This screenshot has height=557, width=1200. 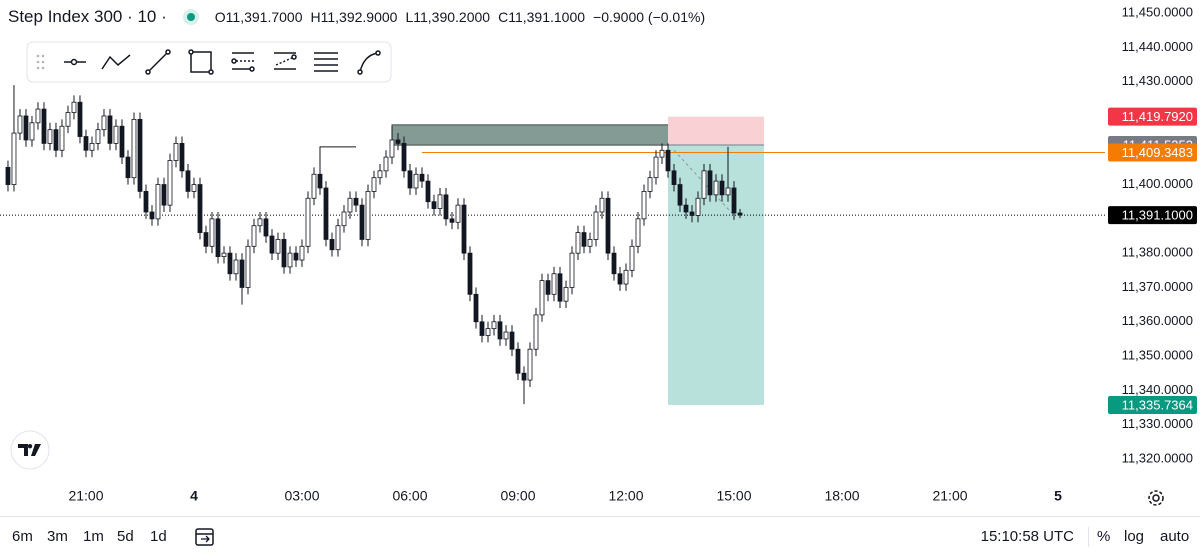 What do you see at coordinates (517, 496) in the screenshot?
I see `x-tick-label: 09:00` at bounding box center [517, 496].